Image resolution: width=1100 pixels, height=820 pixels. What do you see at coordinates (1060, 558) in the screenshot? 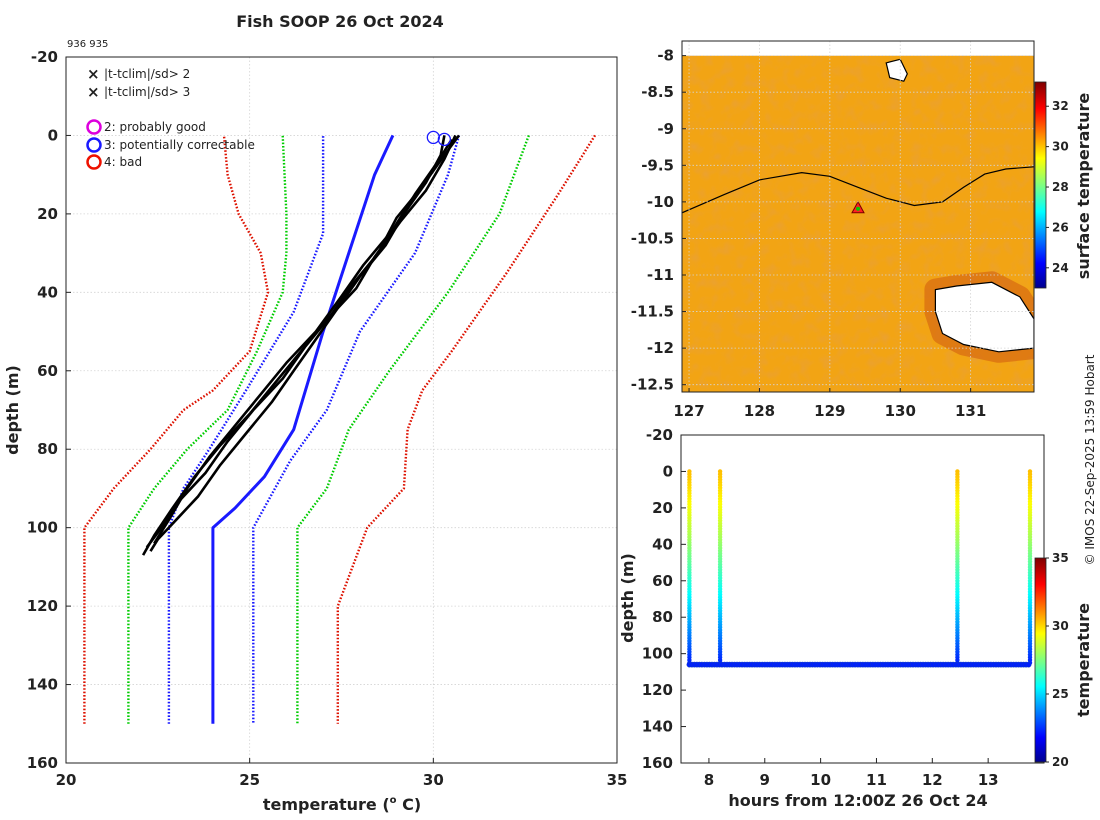
I see `time-depth-colorbar-tick-label: 35` at bounding box center [1060, 558].